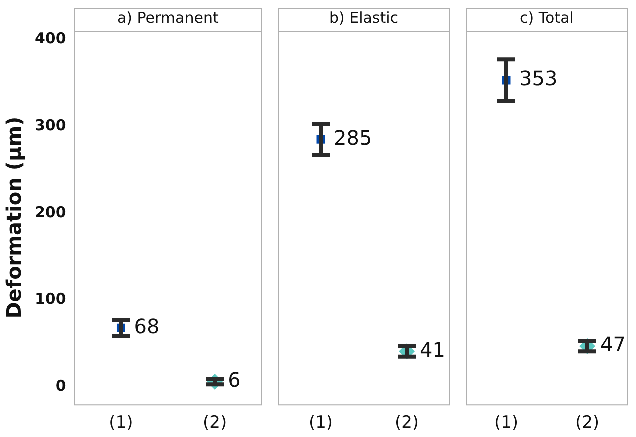 The image size is (636, 437). What do you see at coordinates (50, 125) in the screenshot?
I see `y-tick-label: 300` at bounding box center [50, 125].